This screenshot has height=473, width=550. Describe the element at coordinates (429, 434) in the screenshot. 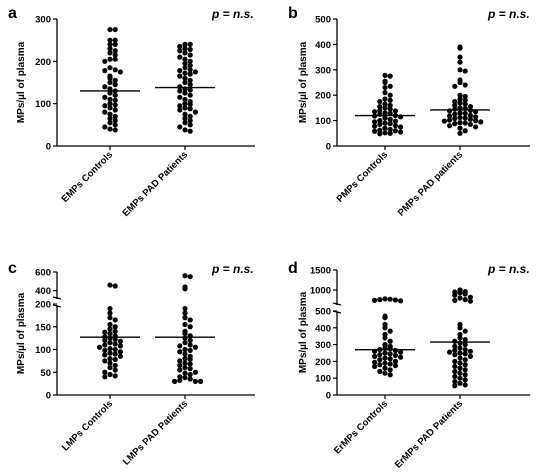

I see `category-label: ErMPs PAD Patients` at that location.